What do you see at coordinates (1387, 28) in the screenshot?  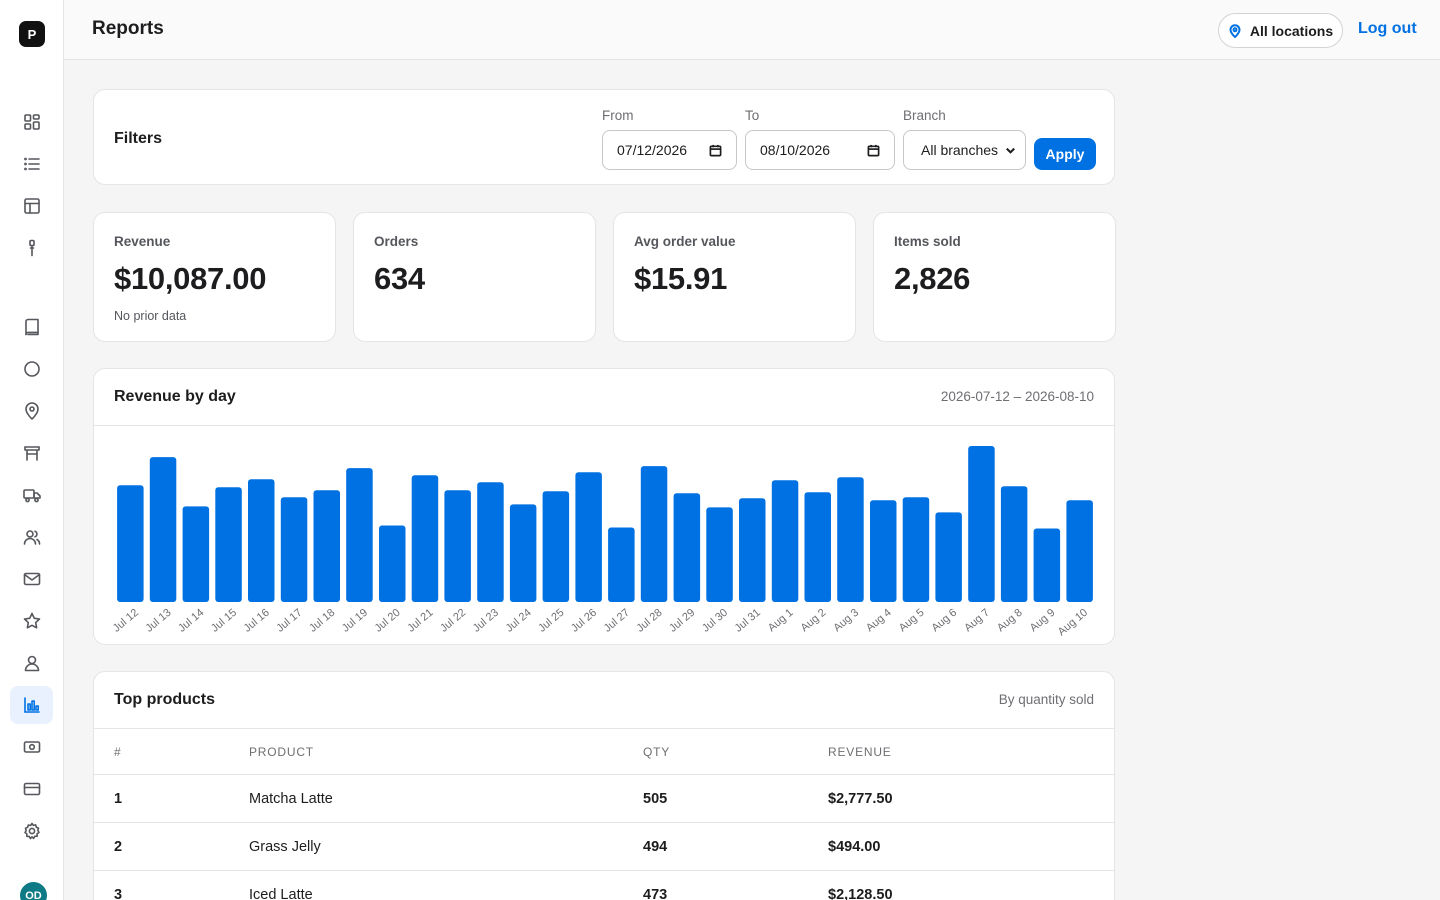 I see `logout-link: Log out` at bounding box center [1387, 28].